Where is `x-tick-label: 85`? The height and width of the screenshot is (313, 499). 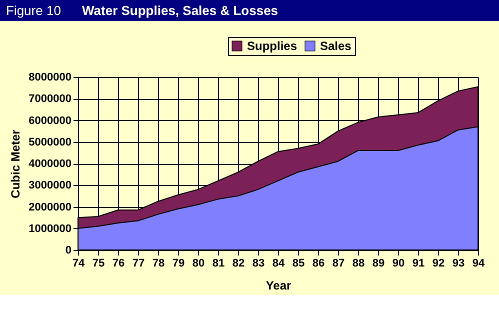
x-tick-label: 85 is located at coordinates (298, 264).